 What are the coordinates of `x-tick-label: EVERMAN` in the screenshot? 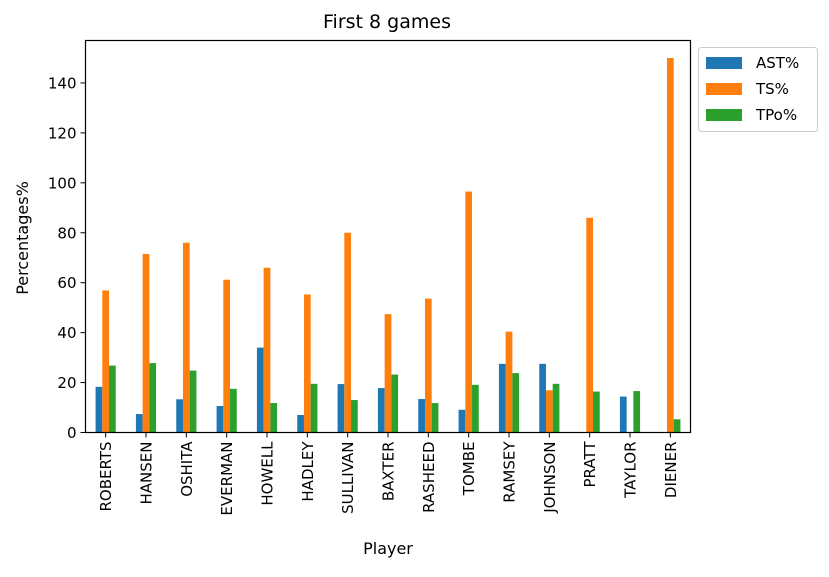 It's located at (227, 479).